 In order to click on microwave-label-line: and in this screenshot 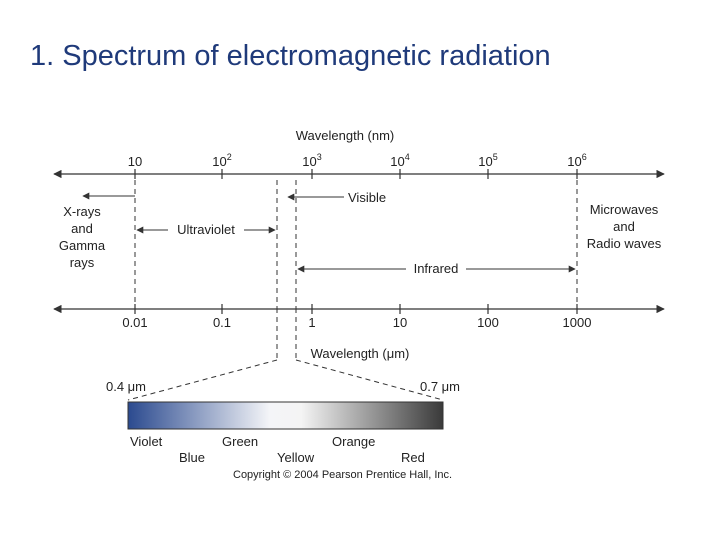, I will do `click(624, 226)`.